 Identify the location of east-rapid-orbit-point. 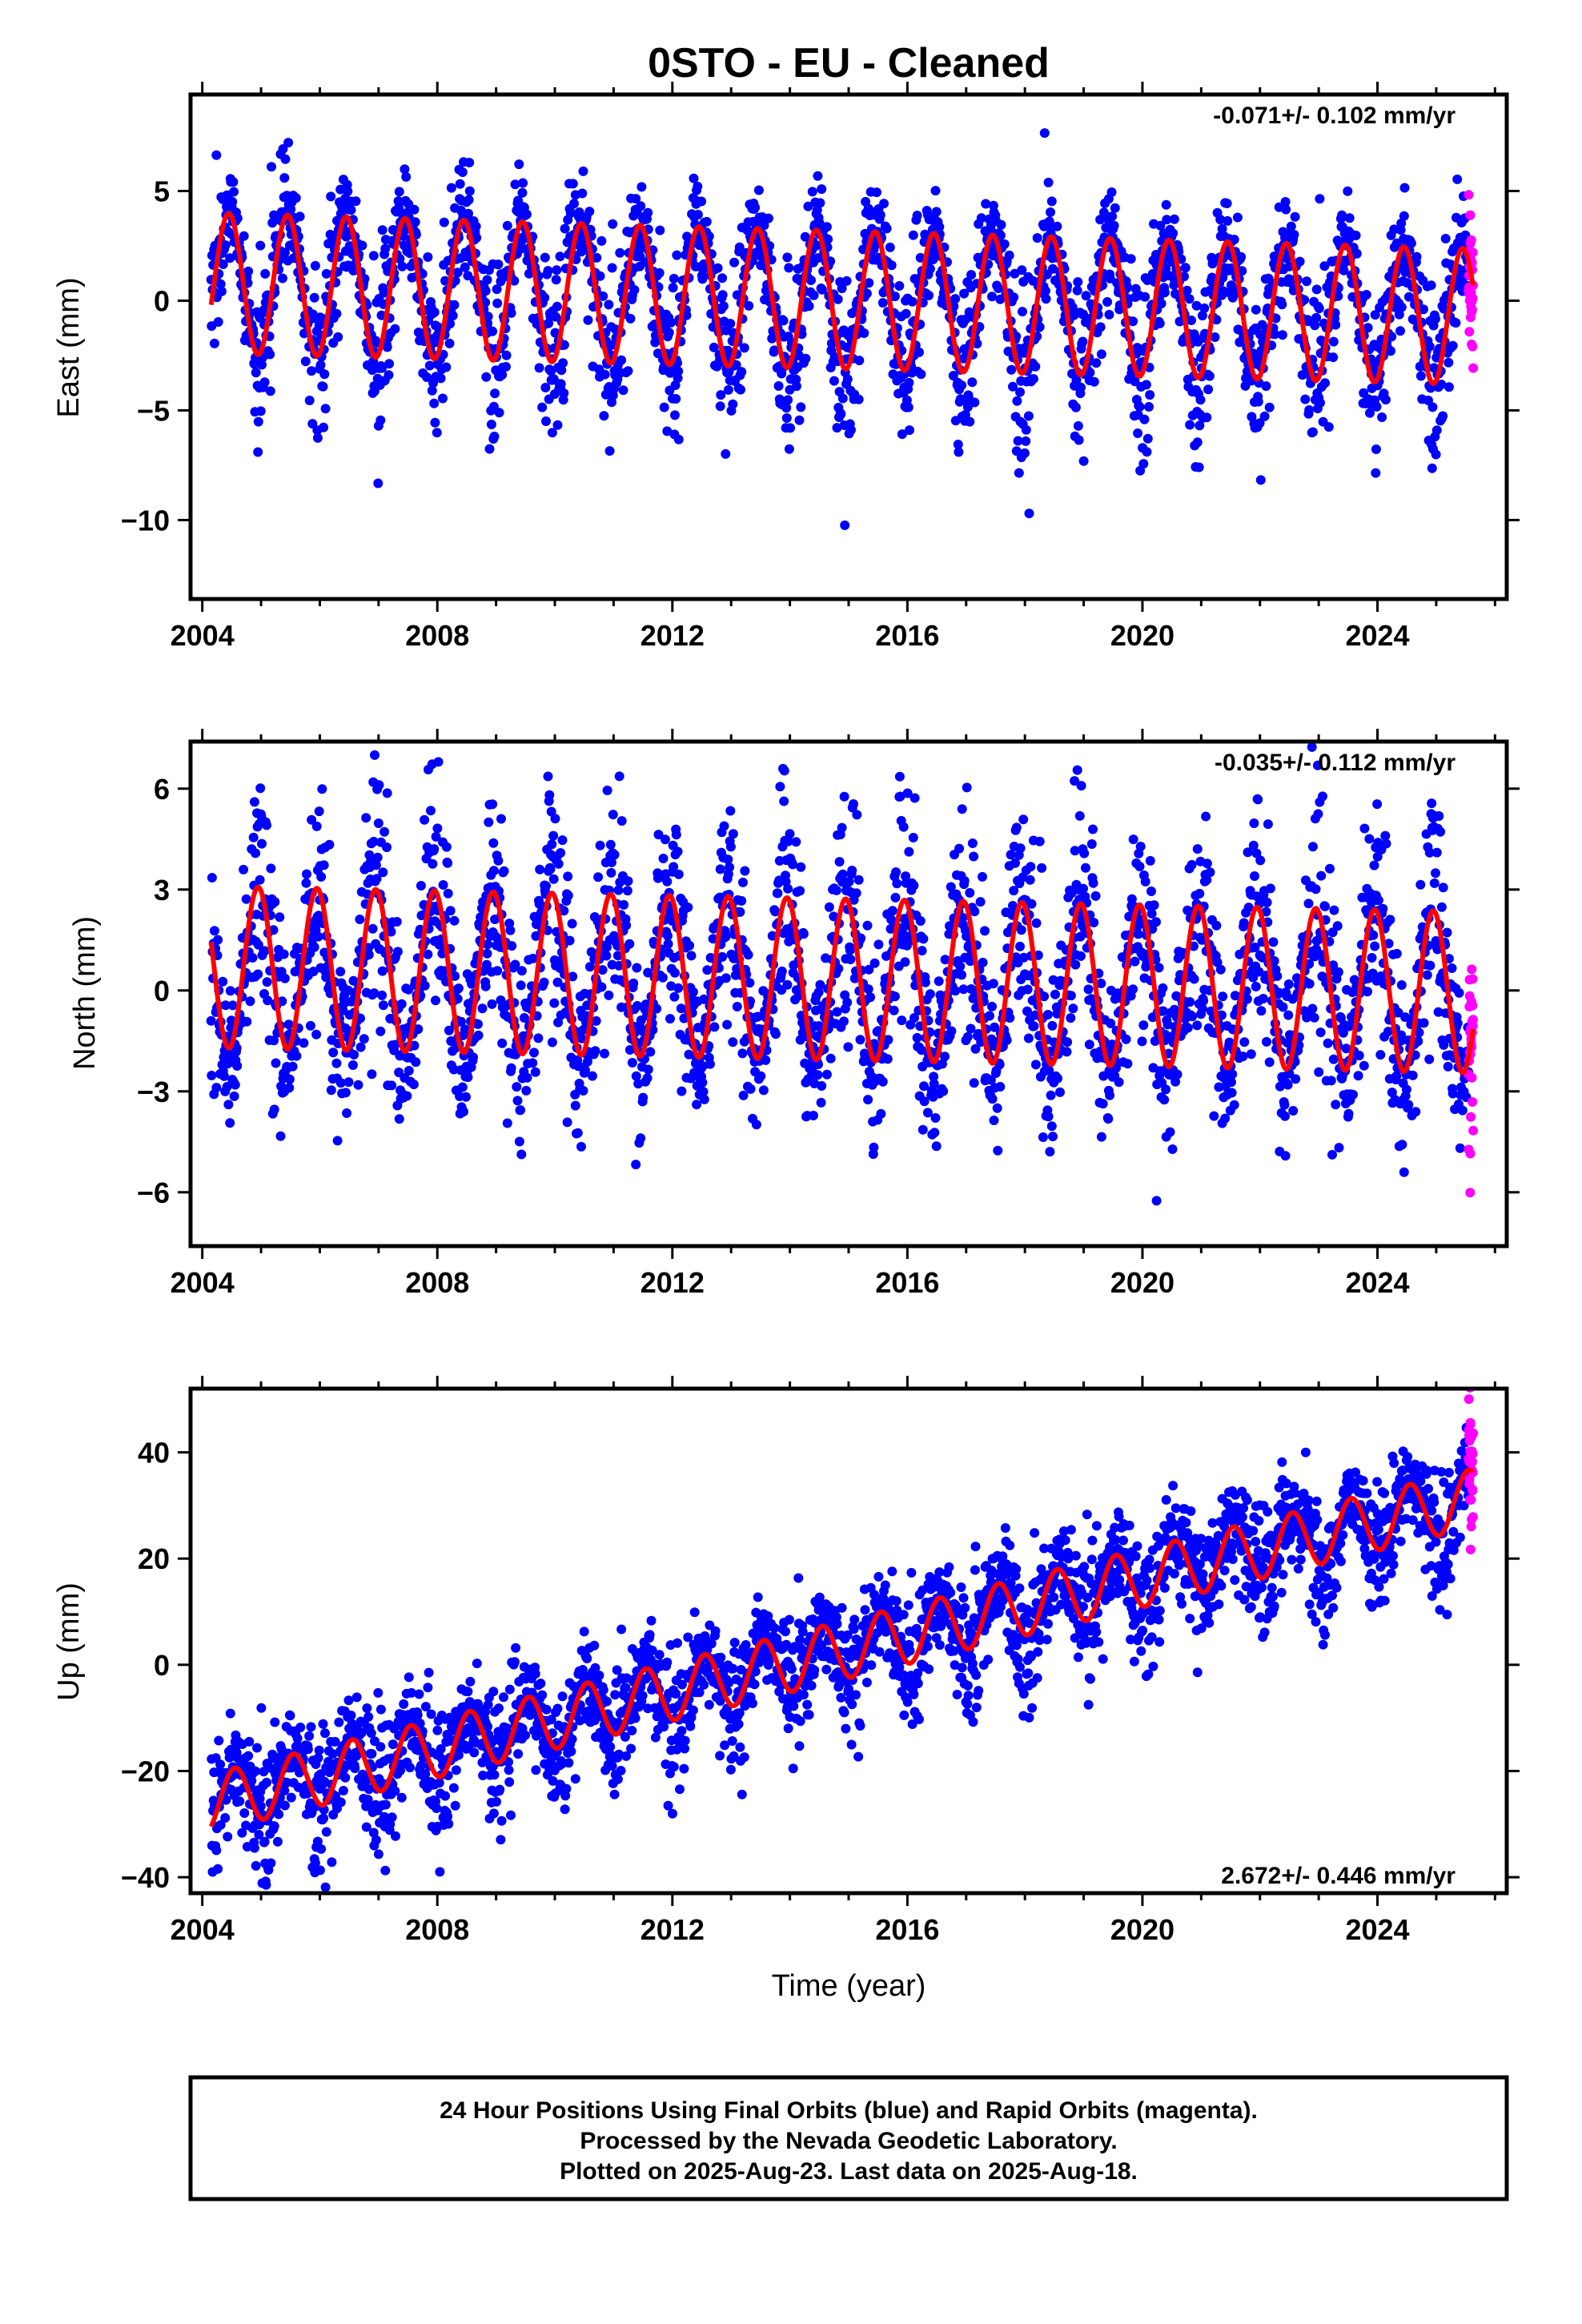
(1473, 368).